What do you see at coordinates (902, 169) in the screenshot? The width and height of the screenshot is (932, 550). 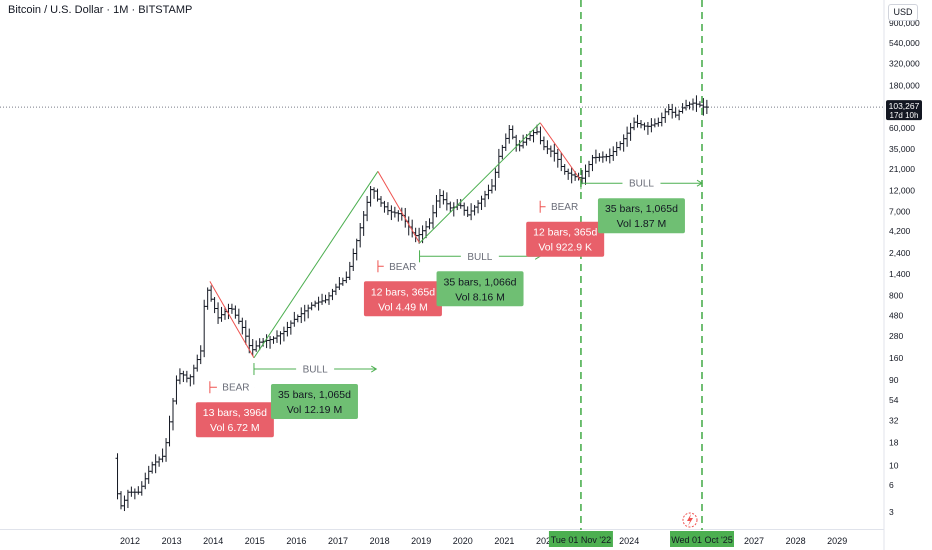 I see `y-tick-label: 21,000` at bounding box center [902, 169].